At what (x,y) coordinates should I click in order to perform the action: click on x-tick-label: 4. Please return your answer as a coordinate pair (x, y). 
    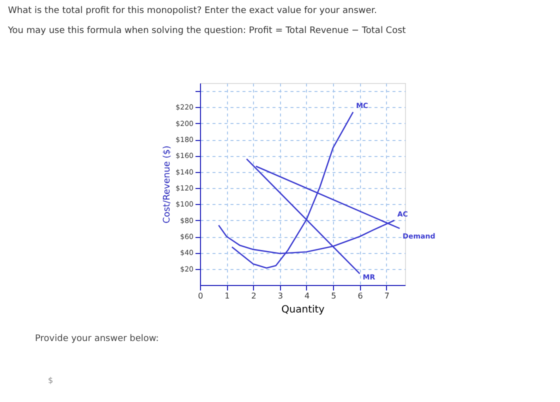
    Looking at the image, I should click on (307, 296).